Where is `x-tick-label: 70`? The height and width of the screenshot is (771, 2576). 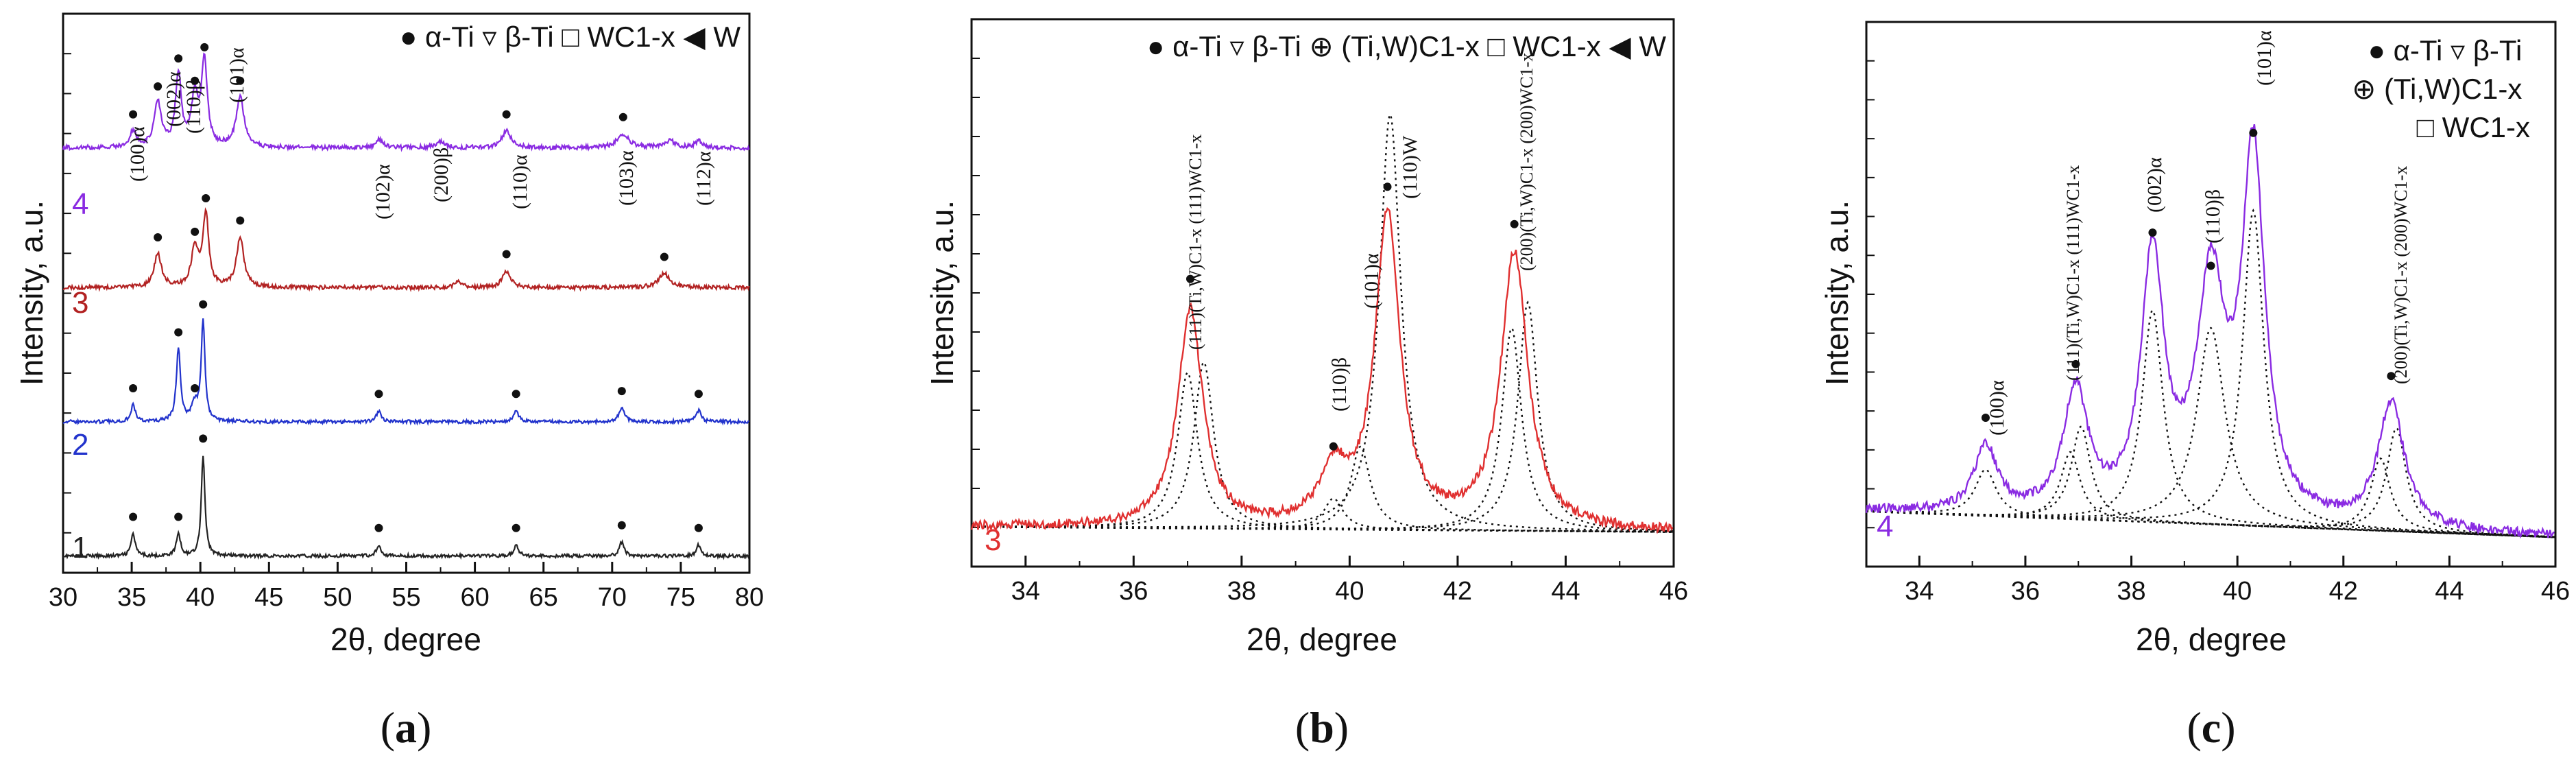
x-tick-label: 70 is located at coordinates (612, 597).